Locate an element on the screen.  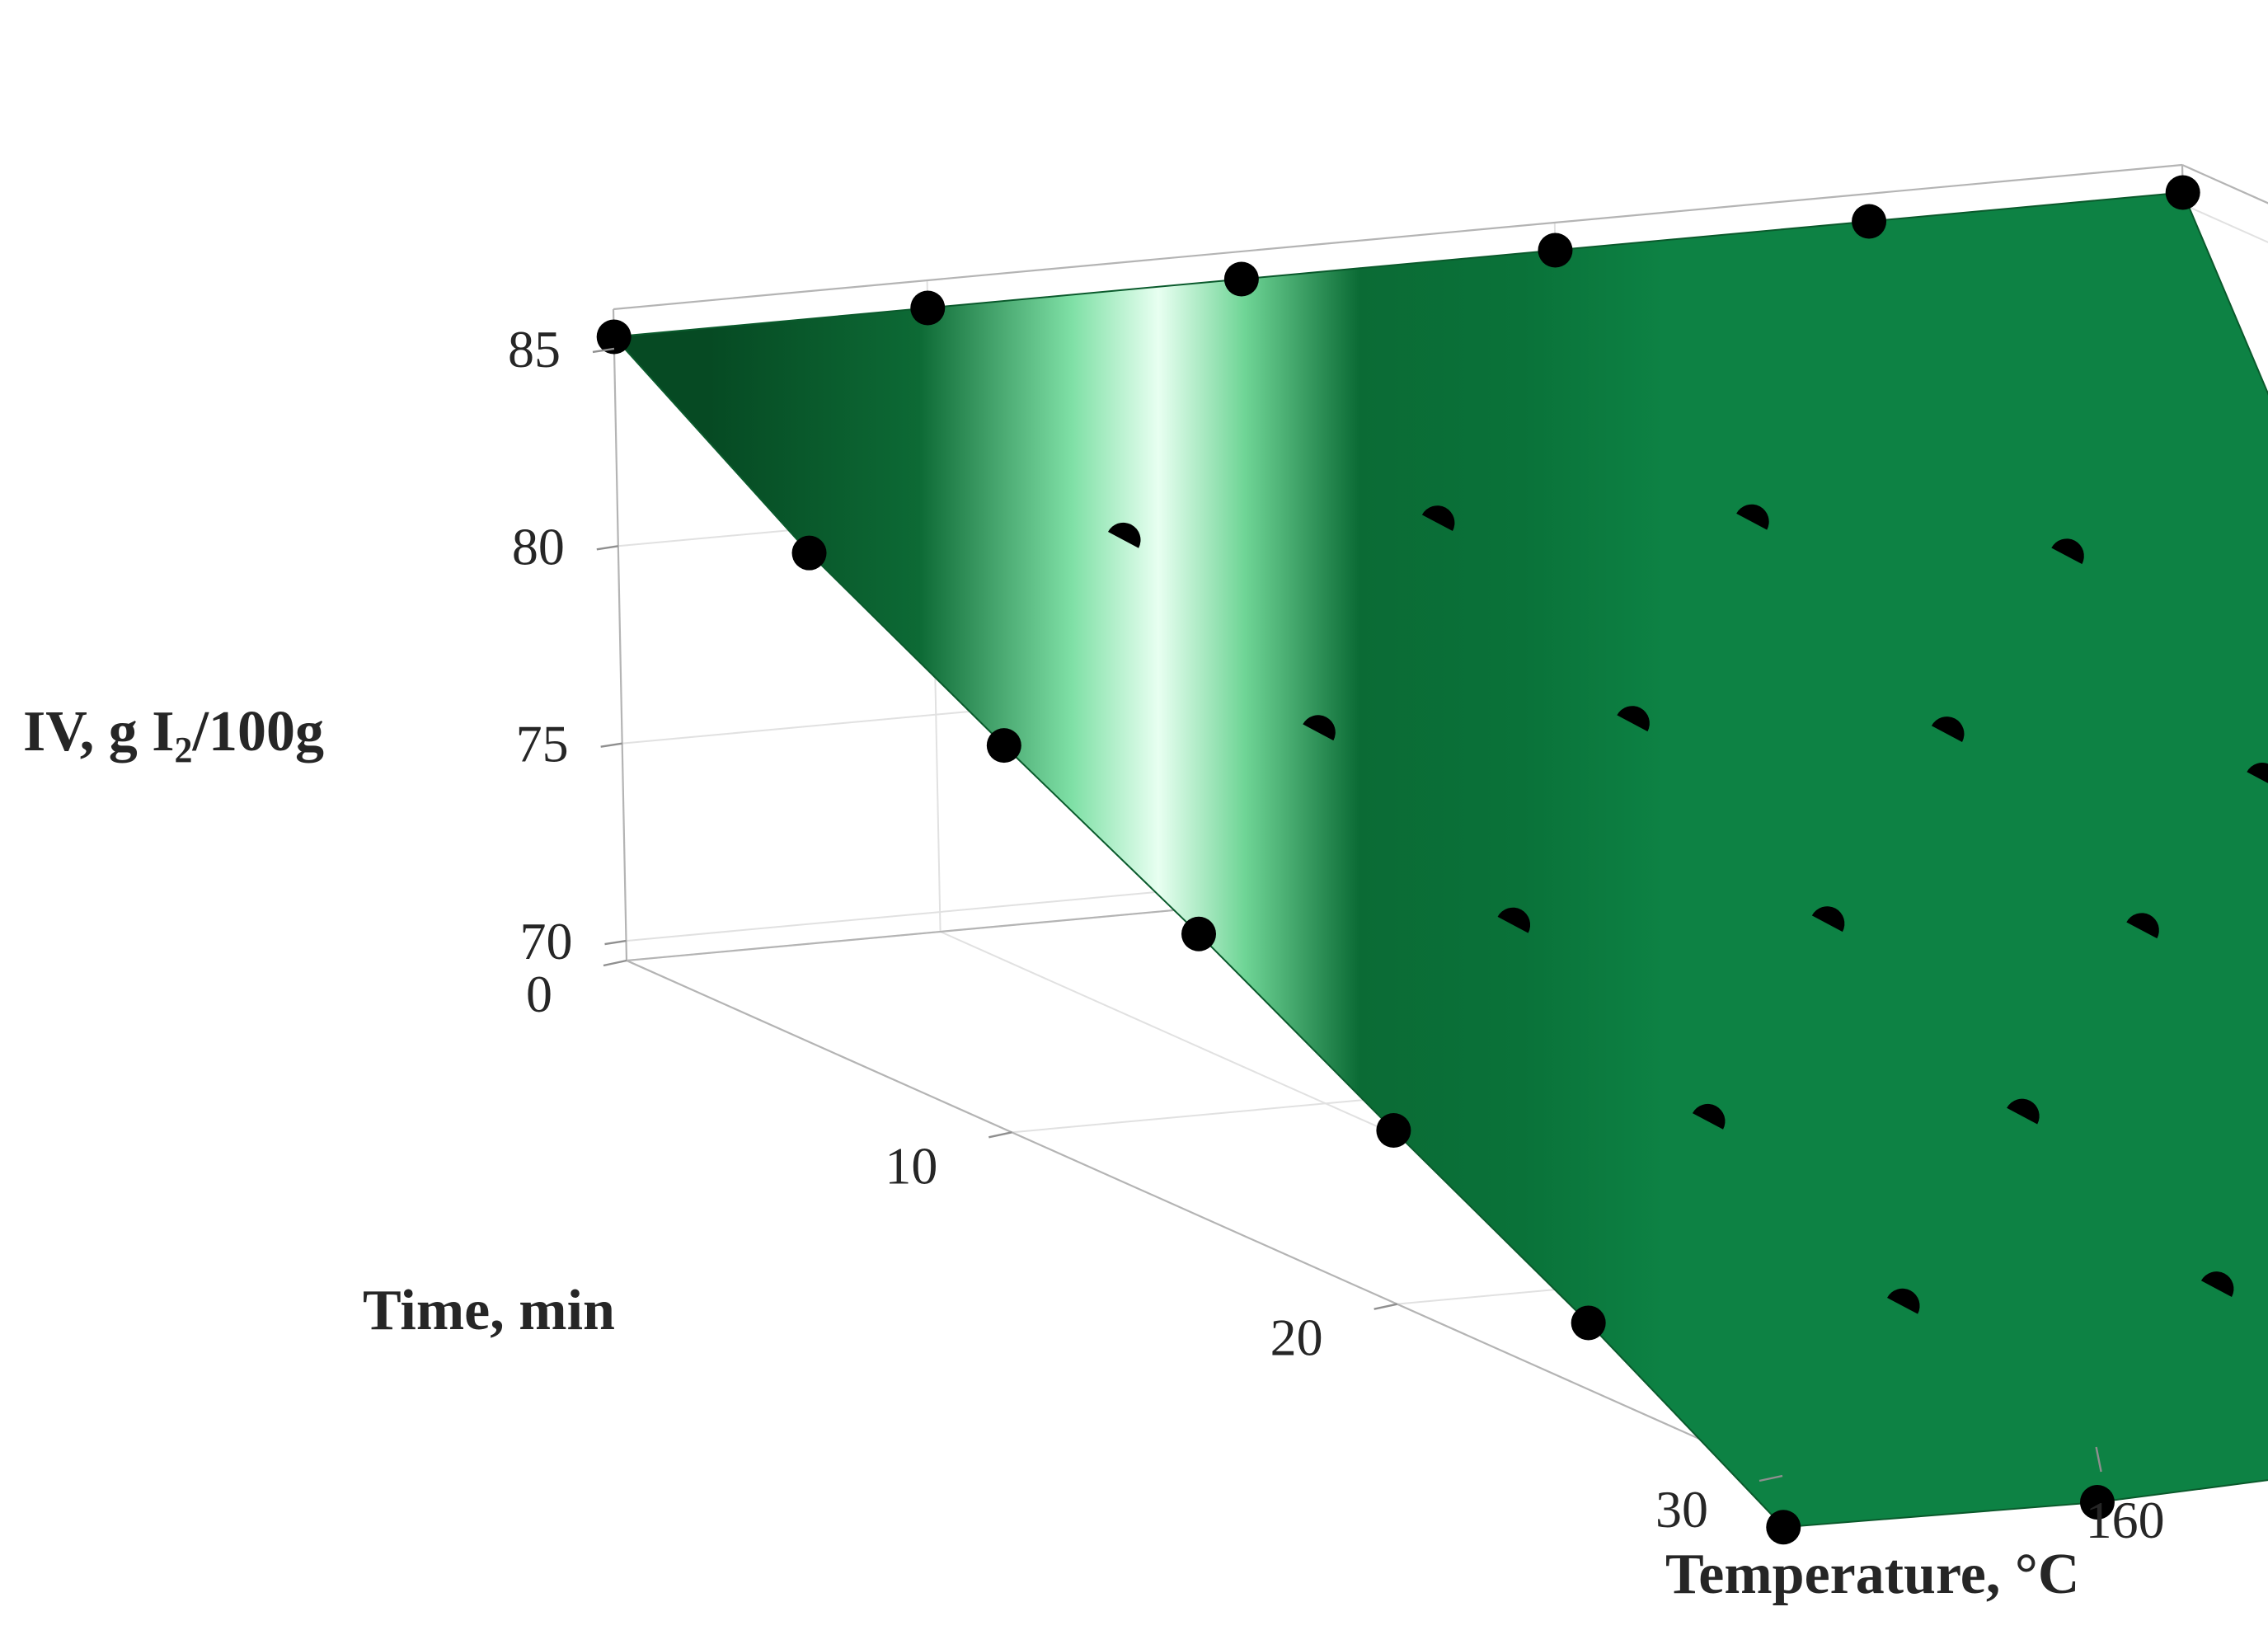
x-tick-label: 160 is located at coordinates (2125, 1520).